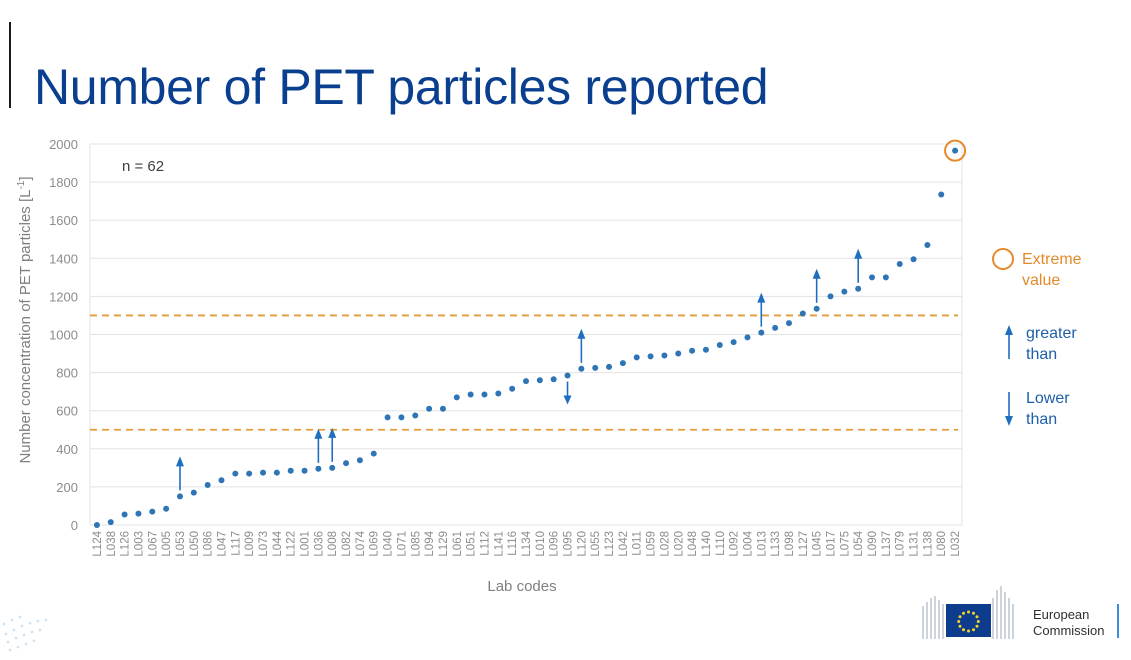 The height and width of the screenshot is (660, 1131). Describe the element at coordinates (555, 544) in the screenshot. I see `x-tick-label: L096` at that location.